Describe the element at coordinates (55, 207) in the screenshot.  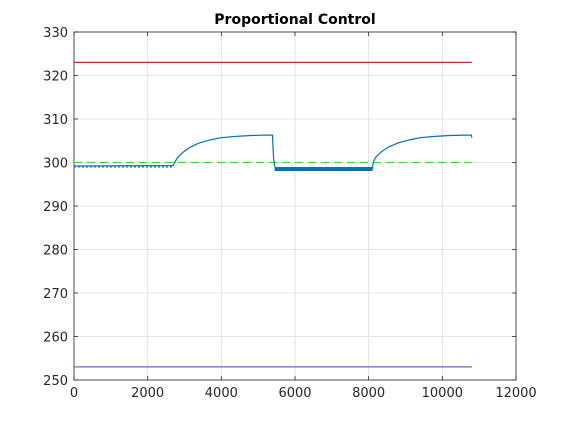
I see `y-tick-label: 290` at that location.